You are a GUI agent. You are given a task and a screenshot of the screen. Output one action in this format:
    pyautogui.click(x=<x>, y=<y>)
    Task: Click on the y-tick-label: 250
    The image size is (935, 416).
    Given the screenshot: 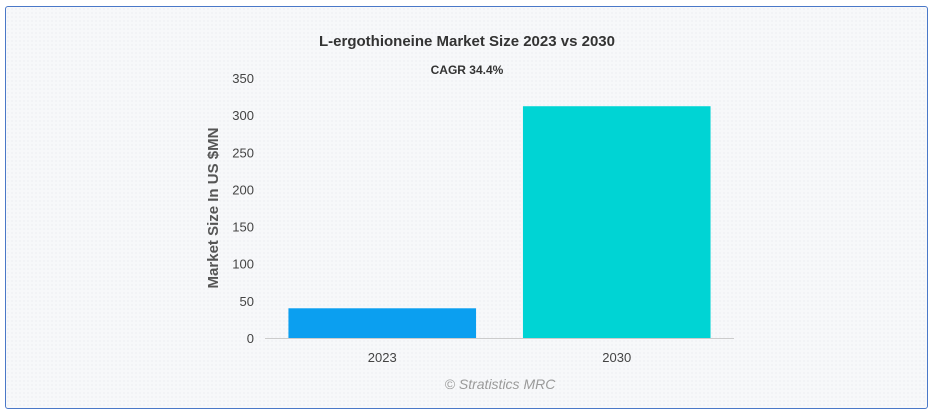 What is the action you would take?
    pyautogui.click(x=243, y=152)
    